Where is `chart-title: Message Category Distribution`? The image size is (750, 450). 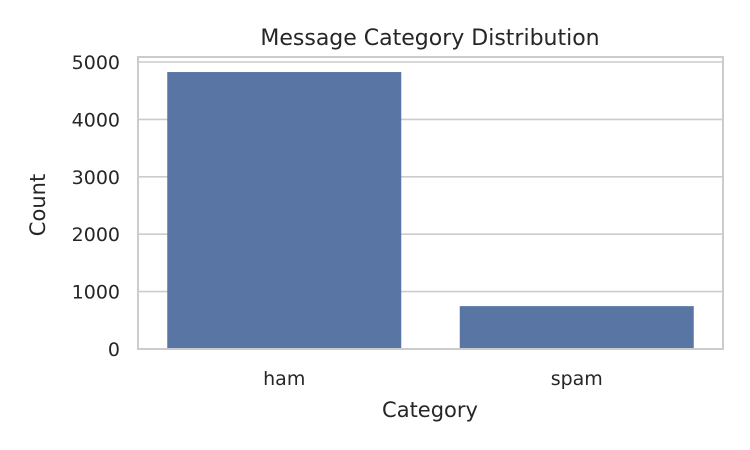 chart-title: Message Category Distribution is located at coordinates (429, 38).